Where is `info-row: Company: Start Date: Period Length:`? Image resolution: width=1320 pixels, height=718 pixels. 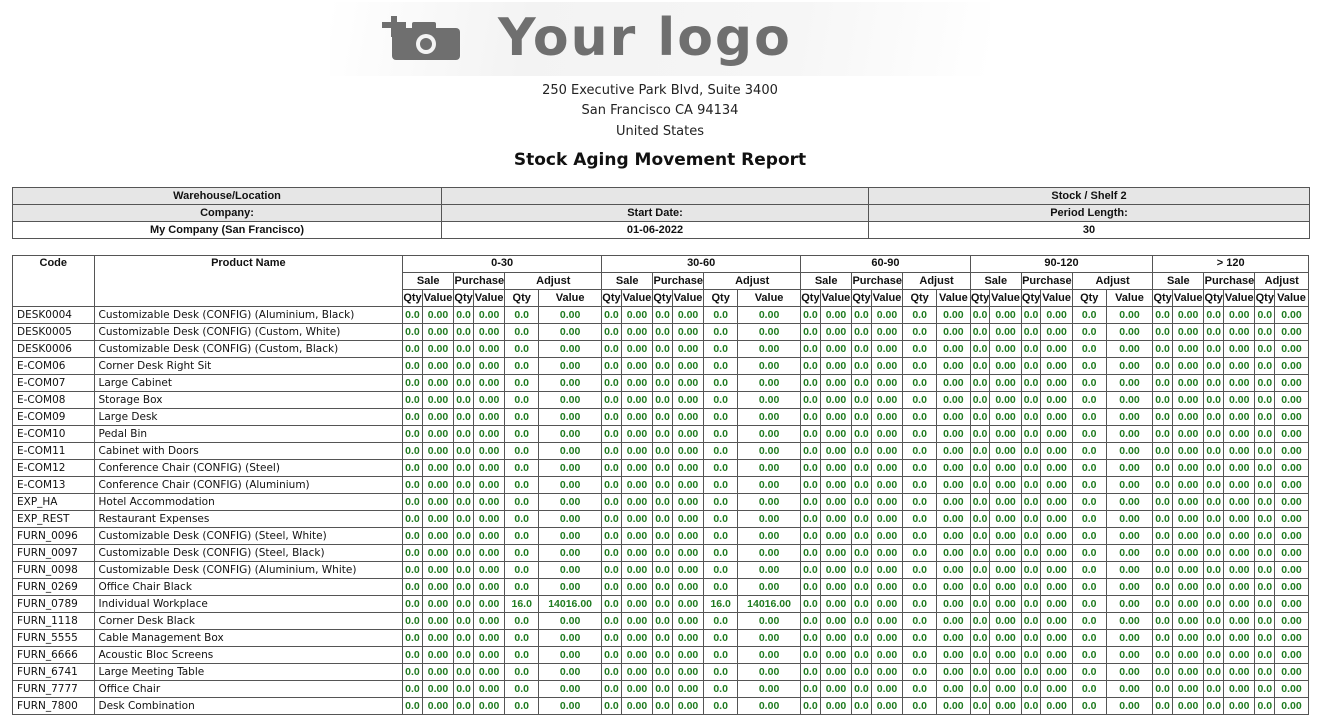
info-row: Company: Start Date: Period Length: is located at coordinates (661, 213).